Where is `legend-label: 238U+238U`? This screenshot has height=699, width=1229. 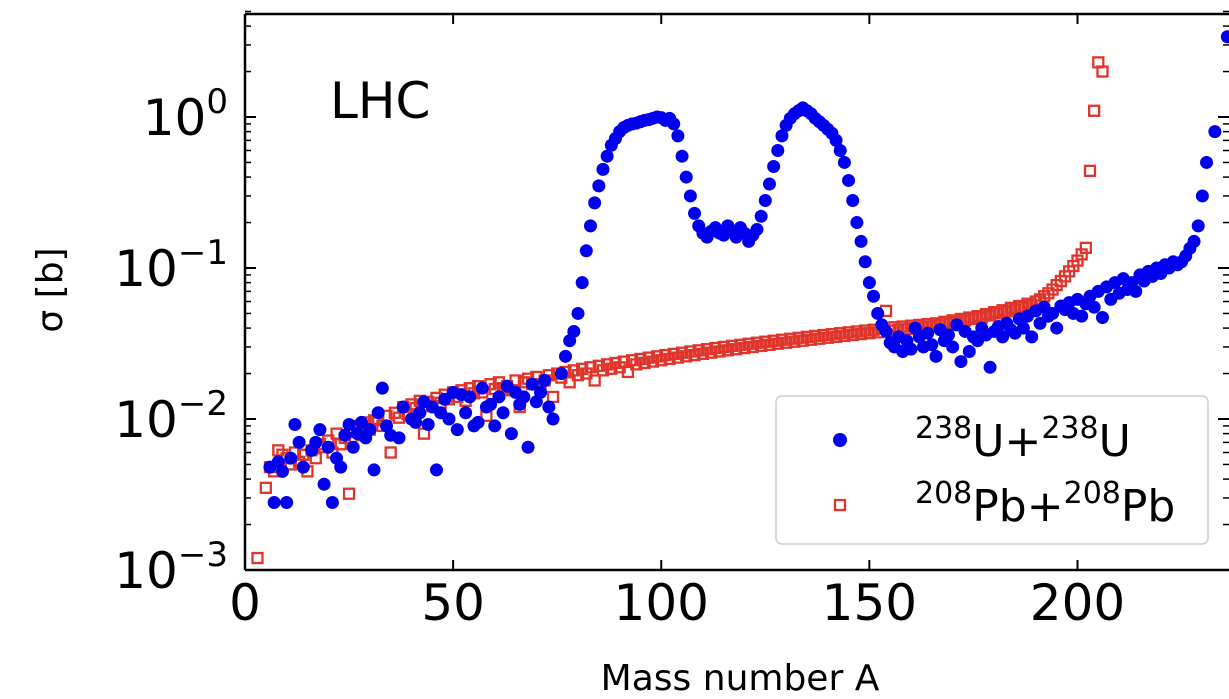 legend-label: 238U+238U is located at coordinates (1023, 439).